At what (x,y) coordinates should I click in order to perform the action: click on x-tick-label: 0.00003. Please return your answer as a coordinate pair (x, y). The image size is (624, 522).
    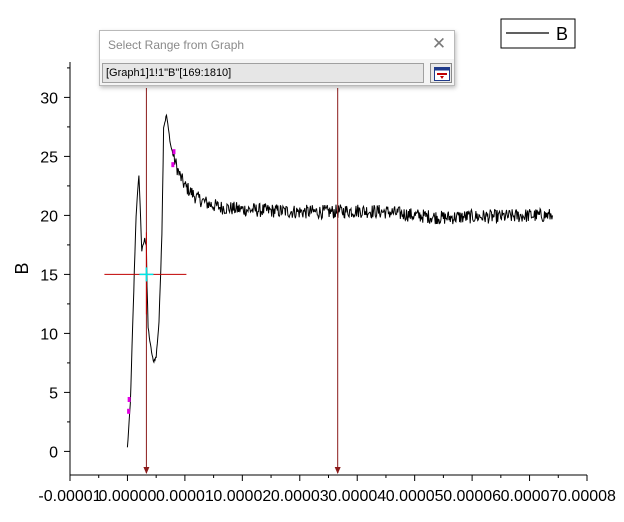
    Looking at the image, I should click on (300, 496).